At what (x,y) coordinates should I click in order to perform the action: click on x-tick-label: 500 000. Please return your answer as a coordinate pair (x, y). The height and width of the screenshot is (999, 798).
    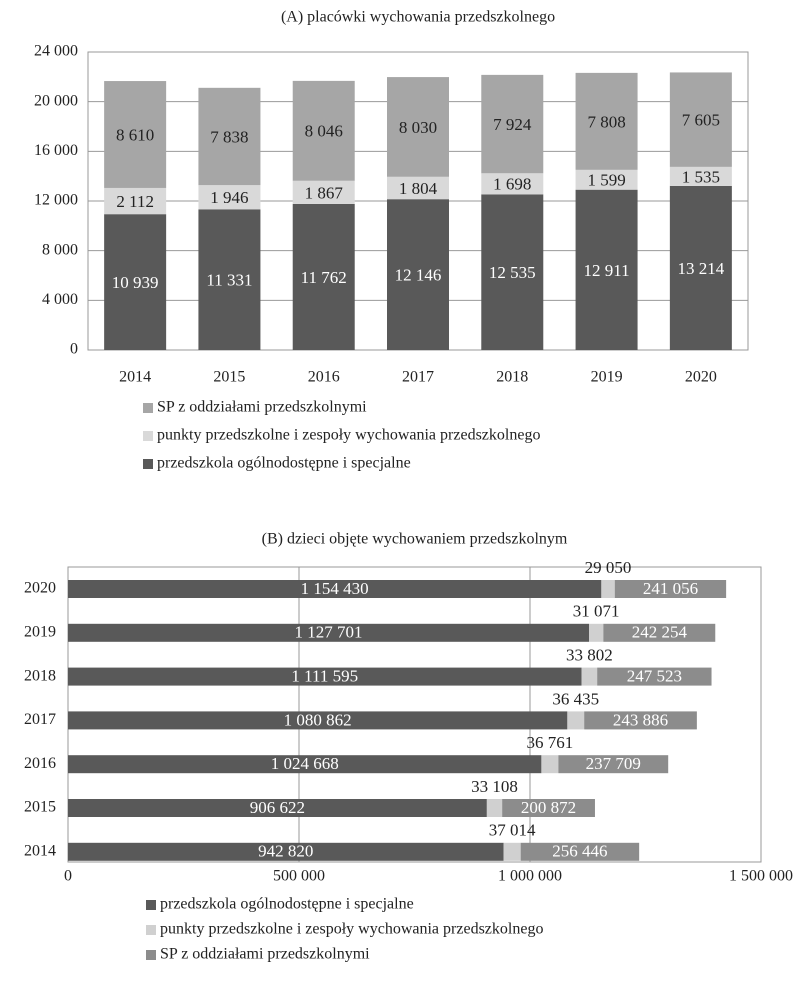
    Looking at the image, I should click on (299, 876).